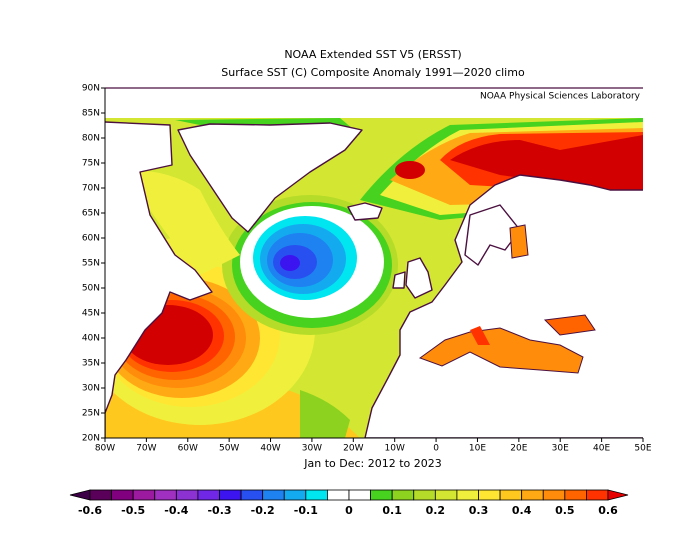 This screenshot has width=700, height=542. I want to click on greenland, so click(270, 177).